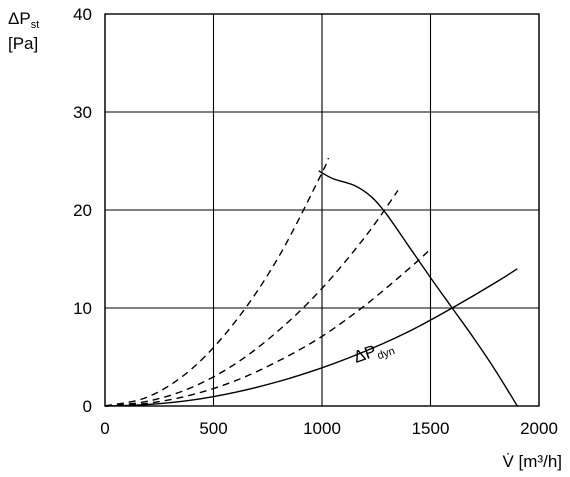  Describe the element at coordinates (82, 210) in the screenshot. I see `y-tick-label: 20` at that location.